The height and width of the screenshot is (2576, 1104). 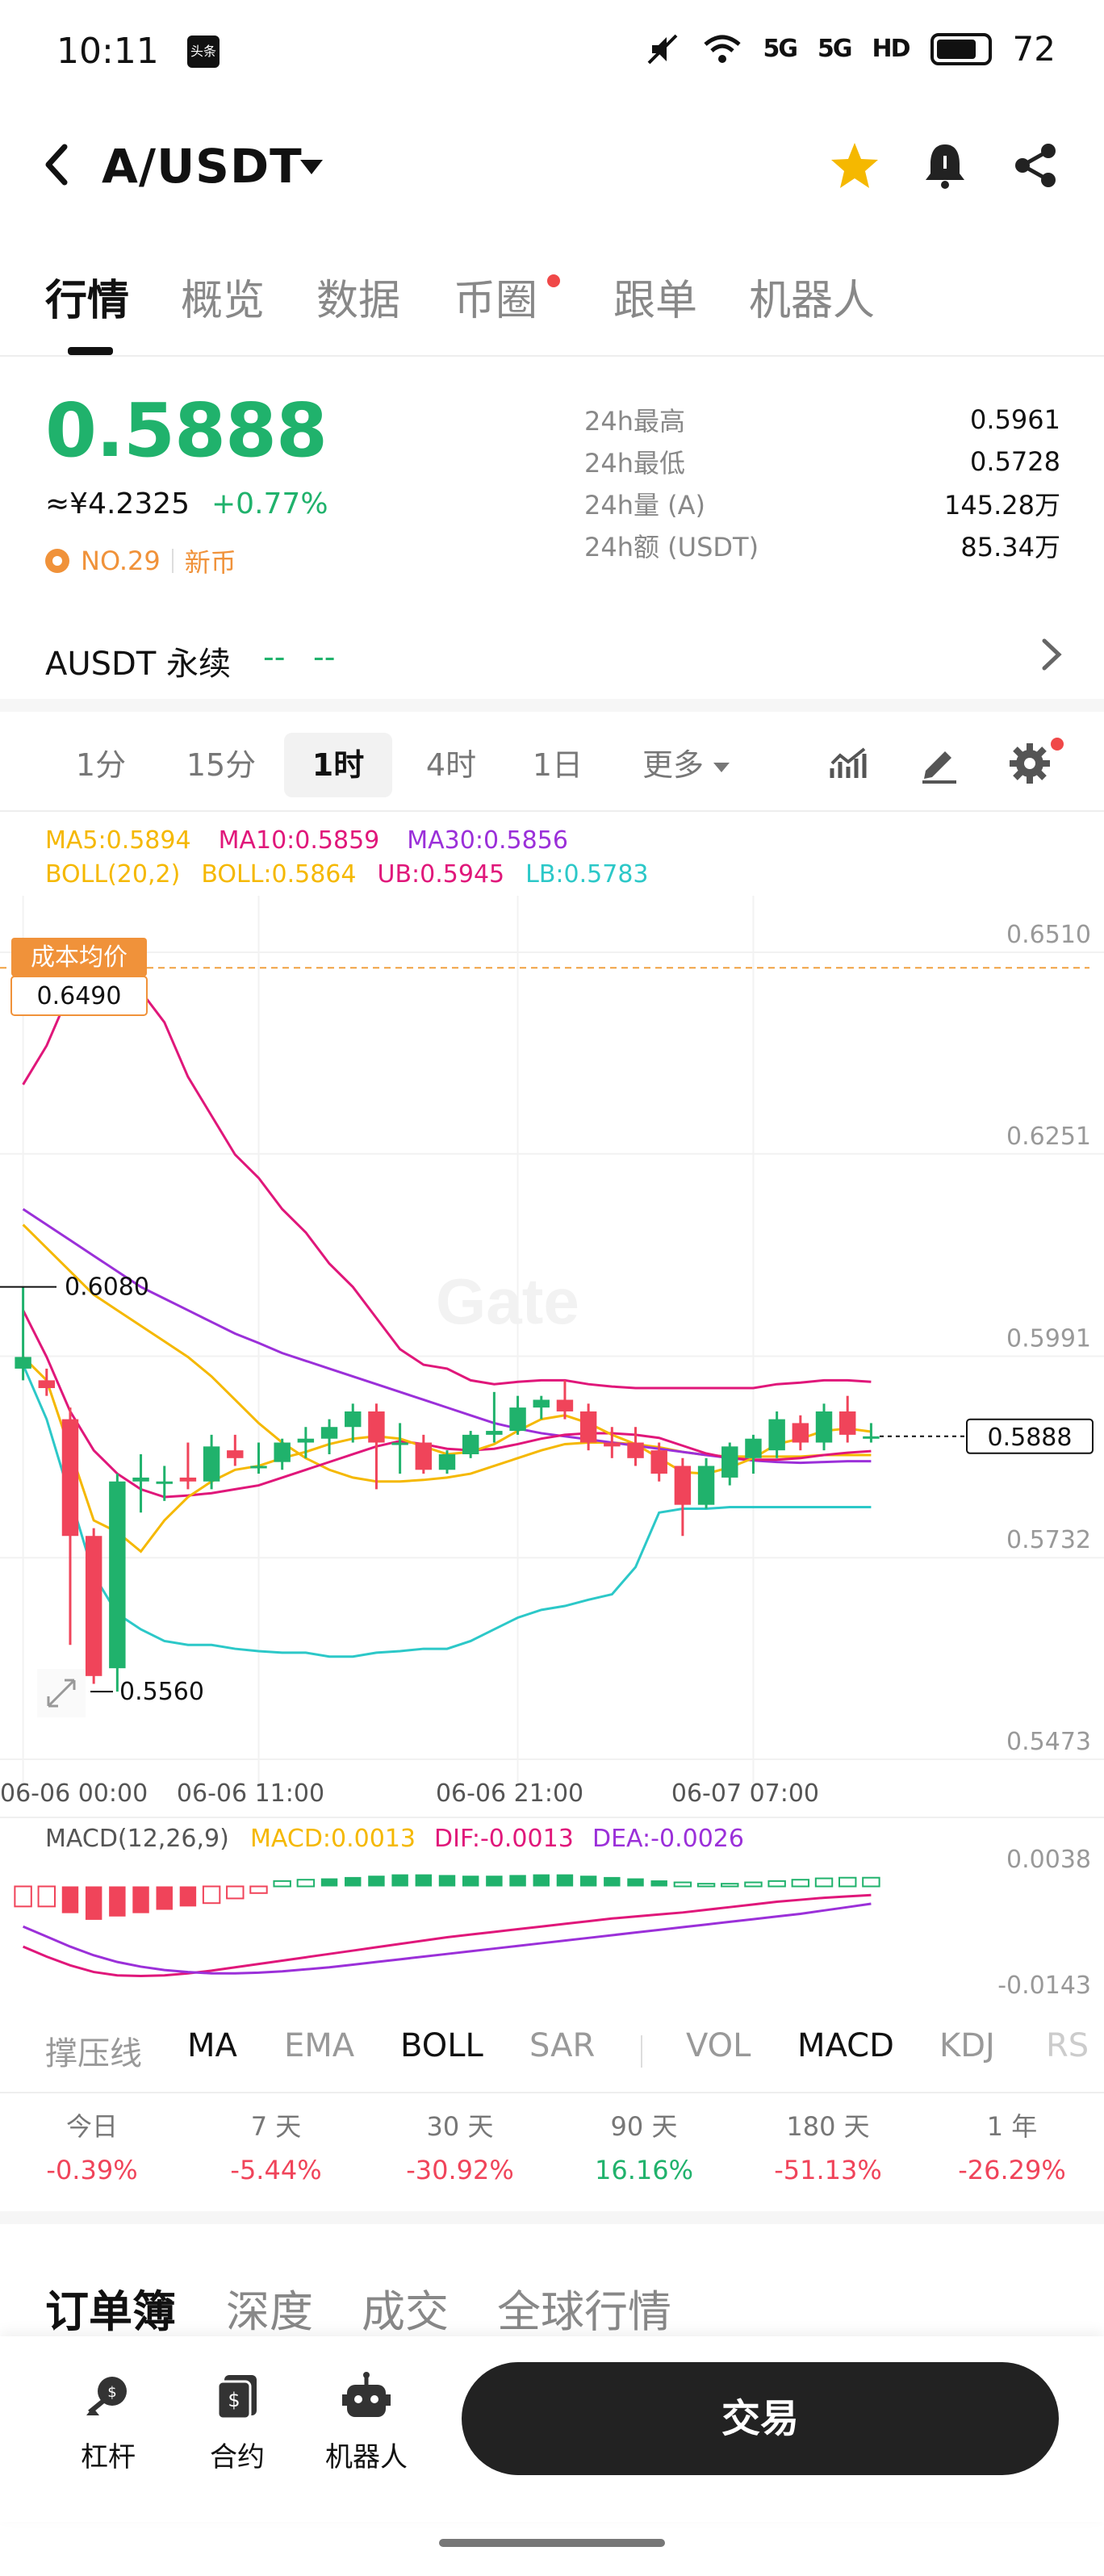 I want to click on perpetual-row: AUSDT 永续 -- --, so click(x=552, y=661).